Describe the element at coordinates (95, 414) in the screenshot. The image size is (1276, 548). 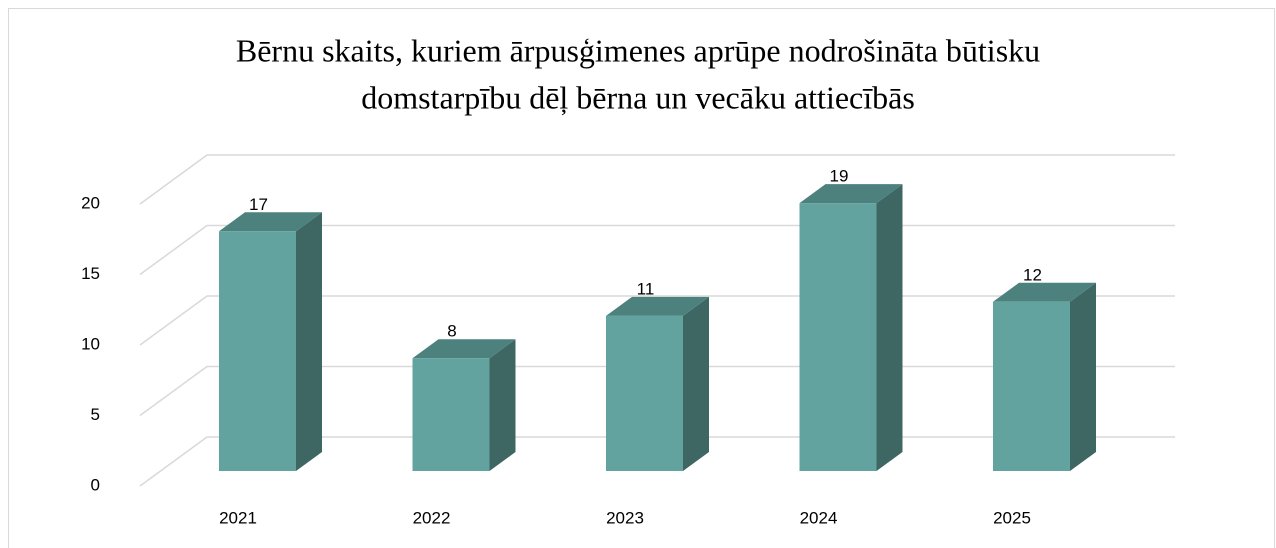
I see `y-tick-label: 5` at that location.